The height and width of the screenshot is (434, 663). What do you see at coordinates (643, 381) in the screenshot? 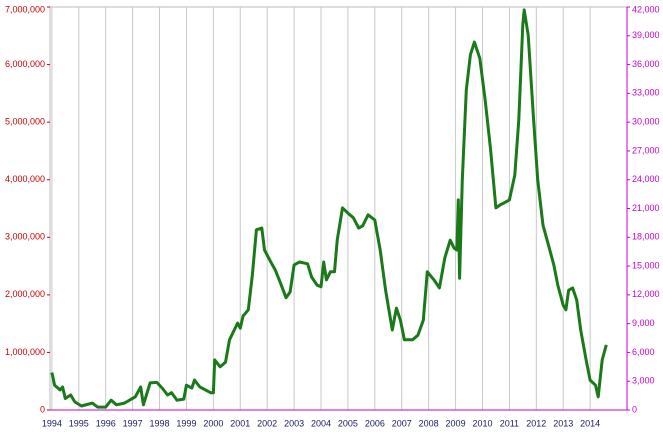
I see `y2-tick-label: 3,000` at bounding box center [643, 381].